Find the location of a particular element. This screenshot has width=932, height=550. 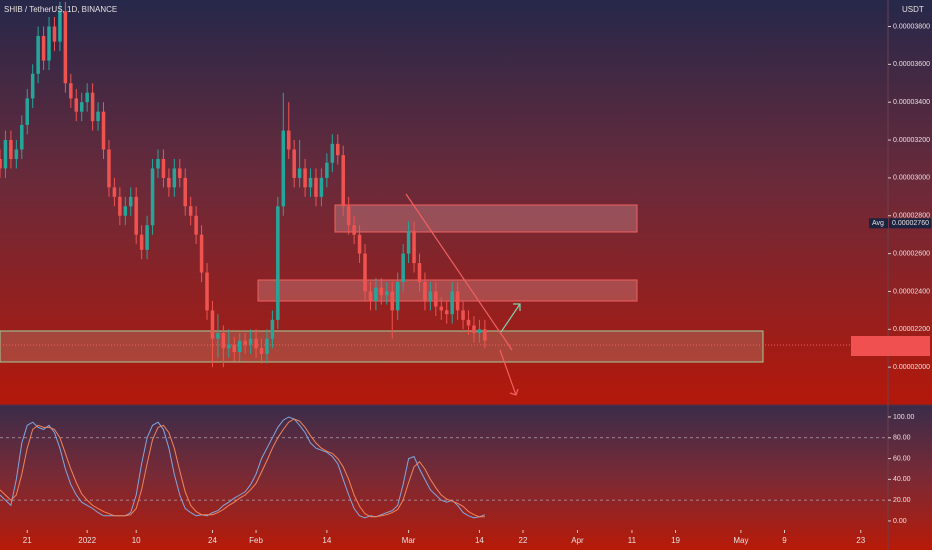

x-tick-label: Feb is located at coordinates (256, 540).